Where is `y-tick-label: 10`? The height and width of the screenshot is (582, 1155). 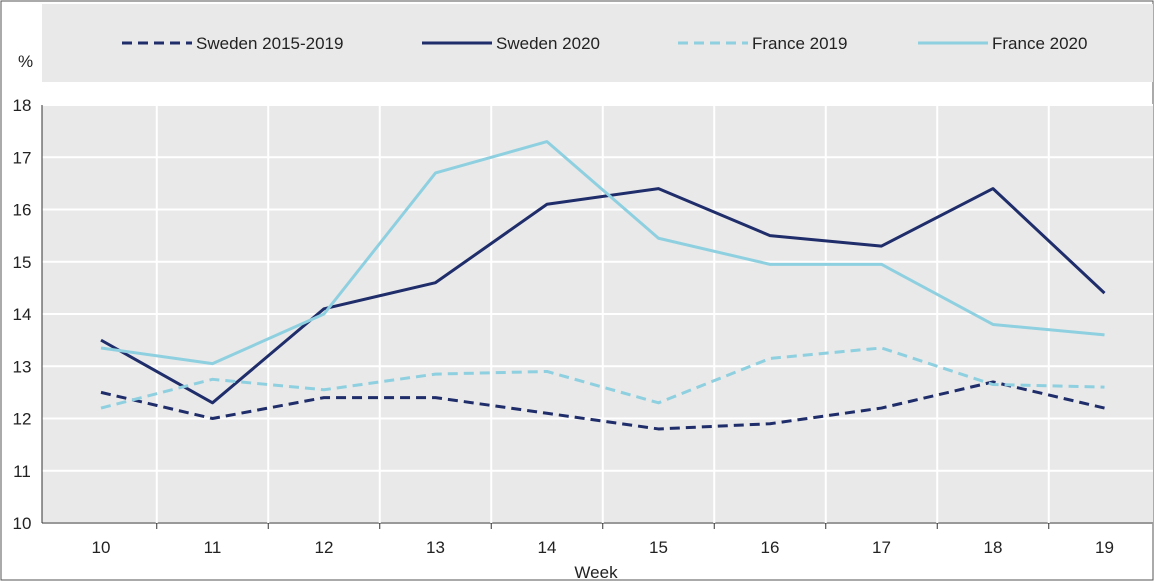
y-tick-label: 10 is located at coordinates (22, 523).